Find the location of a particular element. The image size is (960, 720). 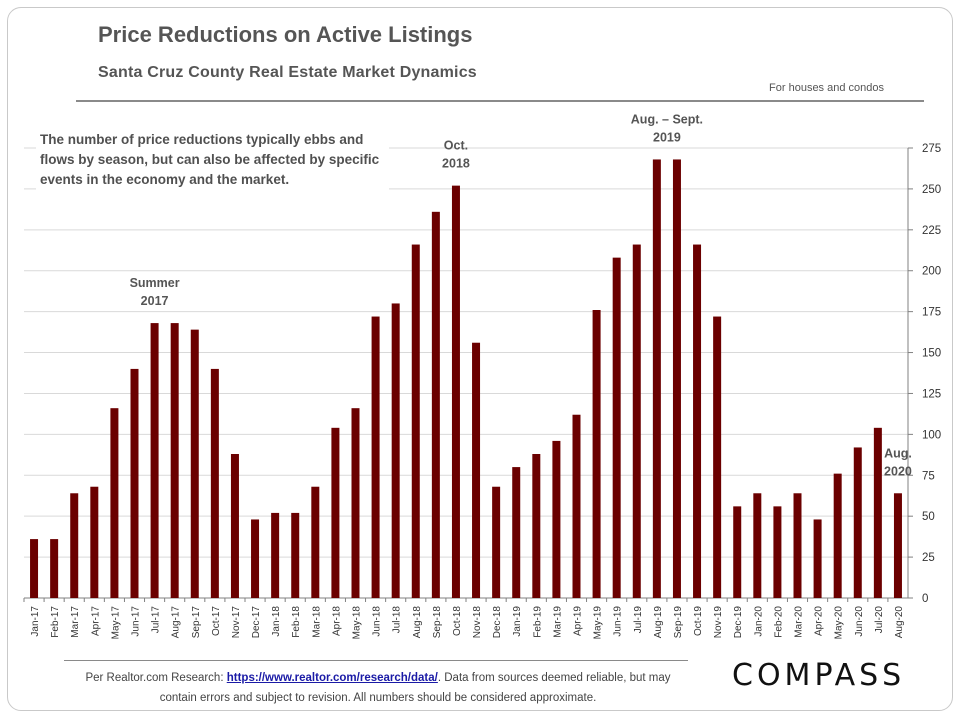

x-tick-label: May-18 is located at coordinates (357, 623).